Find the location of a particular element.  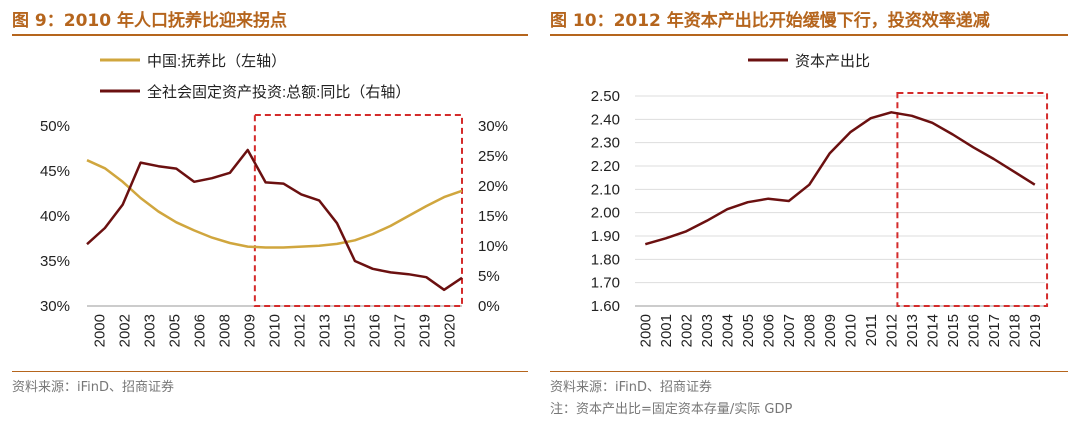

y-axis-tick-label: 2.50 is located at coordinates (605, 96).